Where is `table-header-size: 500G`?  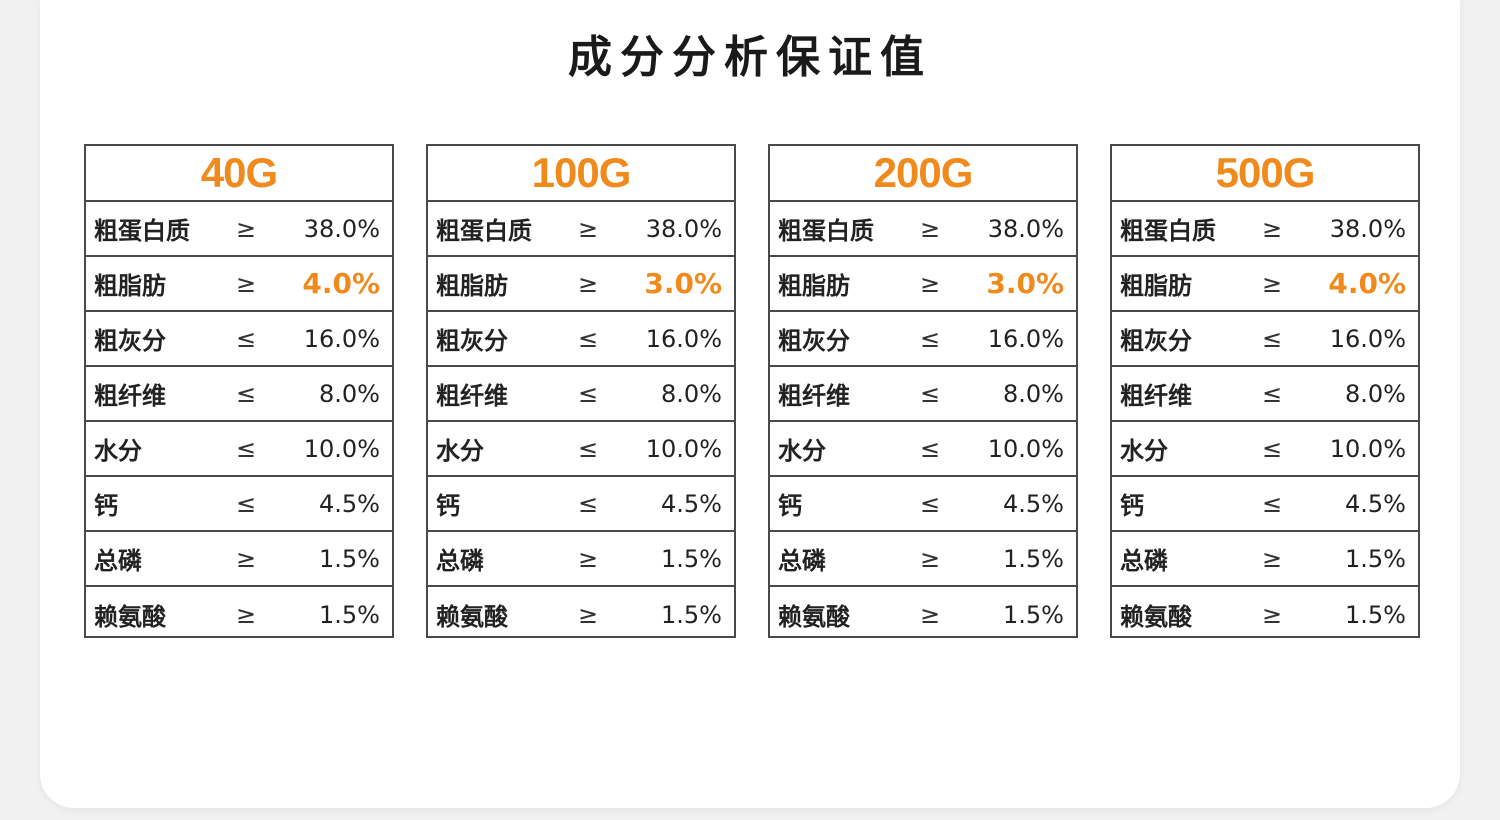 table-header-size: 500G is located at coordinates (1265, 174).